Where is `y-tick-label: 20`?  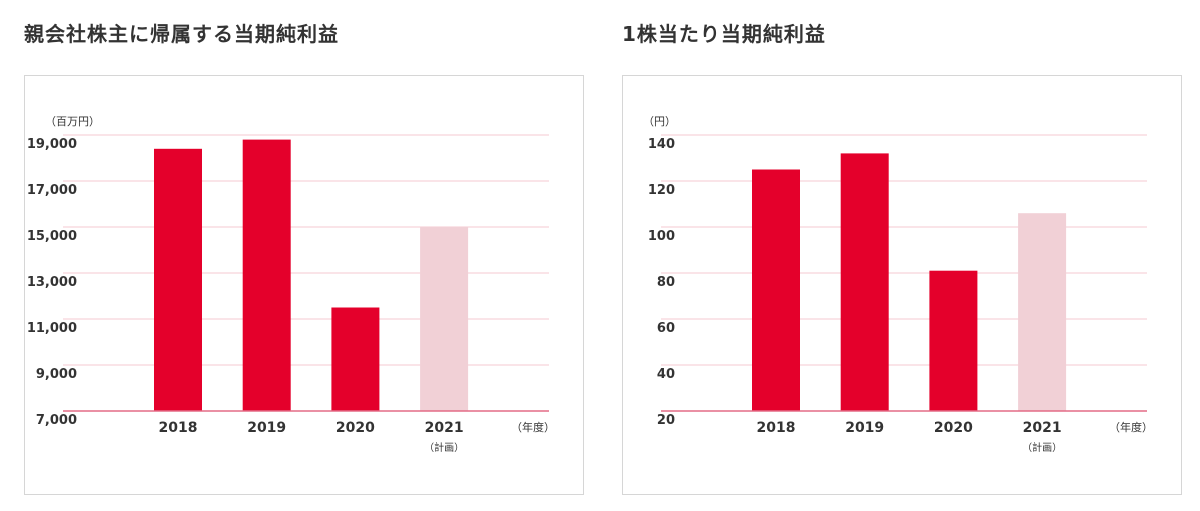 y-tick-label: 20 is located at coordinates (666, 420).